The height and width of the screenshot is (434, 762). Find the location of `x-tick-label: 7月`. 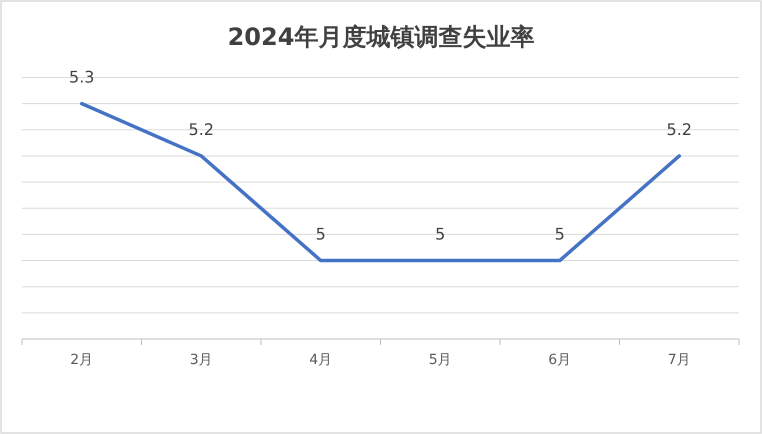

x-tick-label: 7月 is located at coordinates (679, 360).